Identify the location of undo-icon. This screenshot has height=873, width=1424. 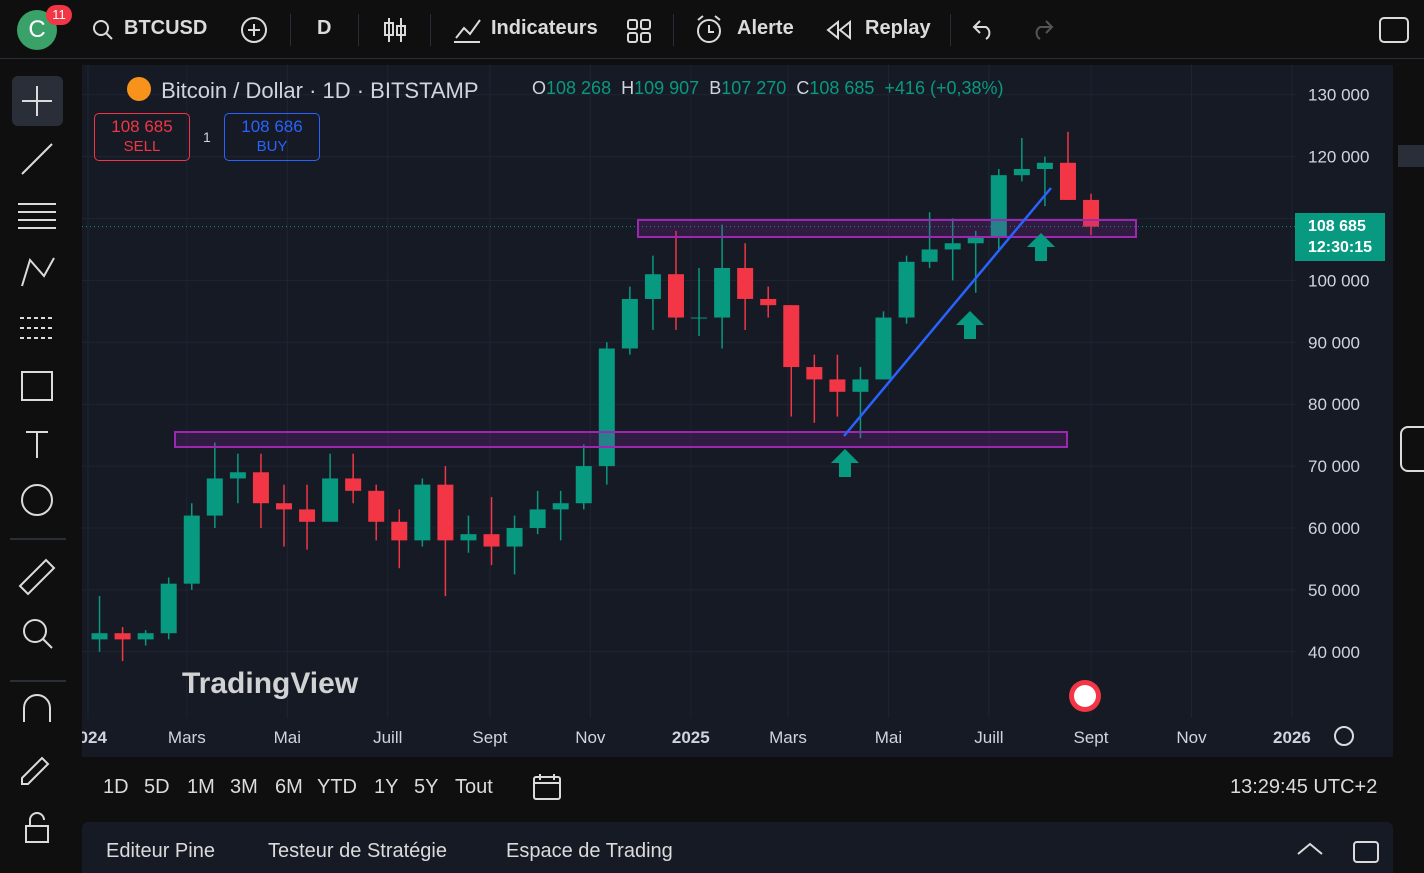
(984, 29).